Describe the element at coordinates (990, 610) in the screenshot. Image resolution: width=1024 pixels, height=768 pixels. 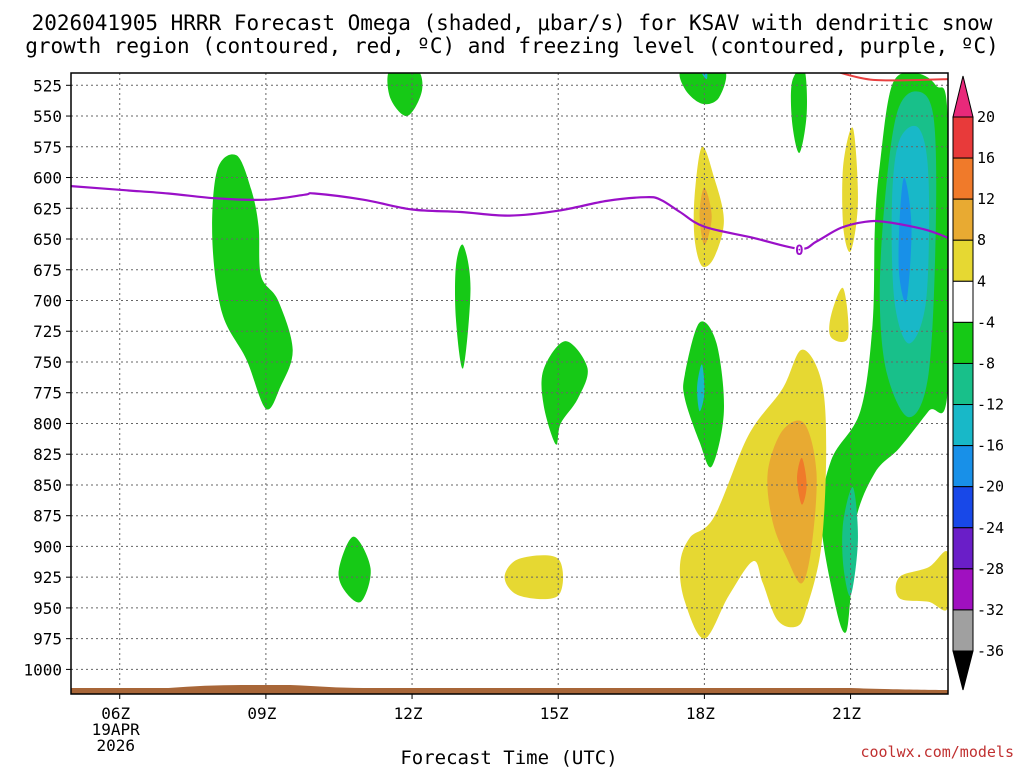
I see `colorbar-label-12: -32` at that location.